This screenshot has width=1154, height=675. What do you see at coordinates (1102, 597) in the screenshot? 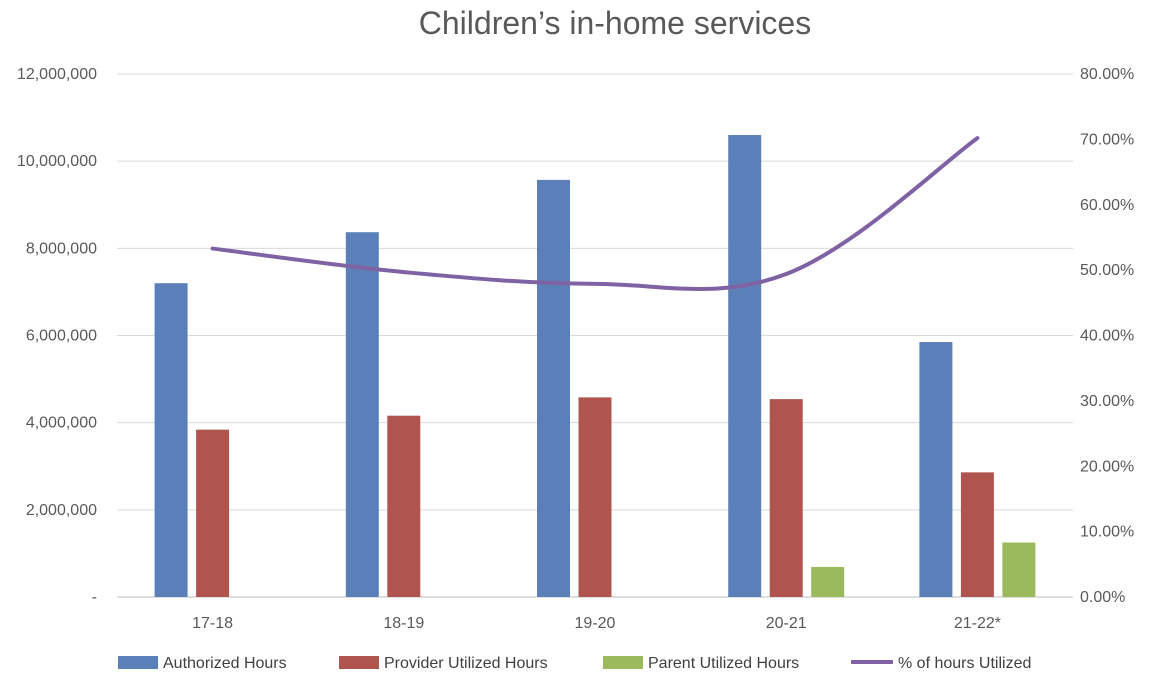
I see `right-tick-label: 0.00%` at bounding box center [1102, 597].